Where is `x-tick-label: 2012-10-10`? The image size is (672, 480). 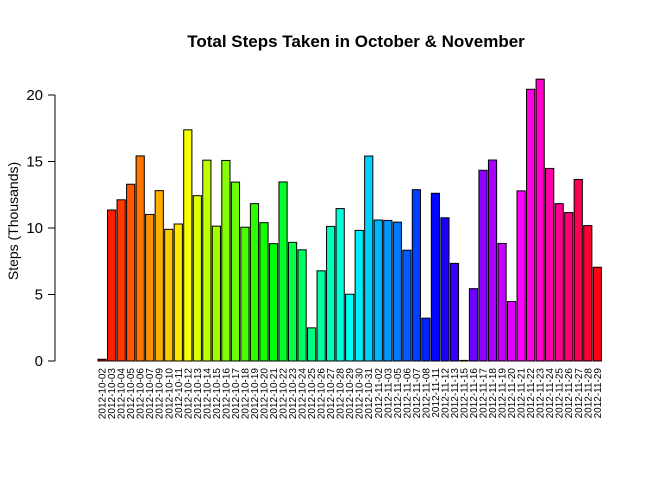 x-tick-label: 2012-10-10 is located at coordinates (169, 394).